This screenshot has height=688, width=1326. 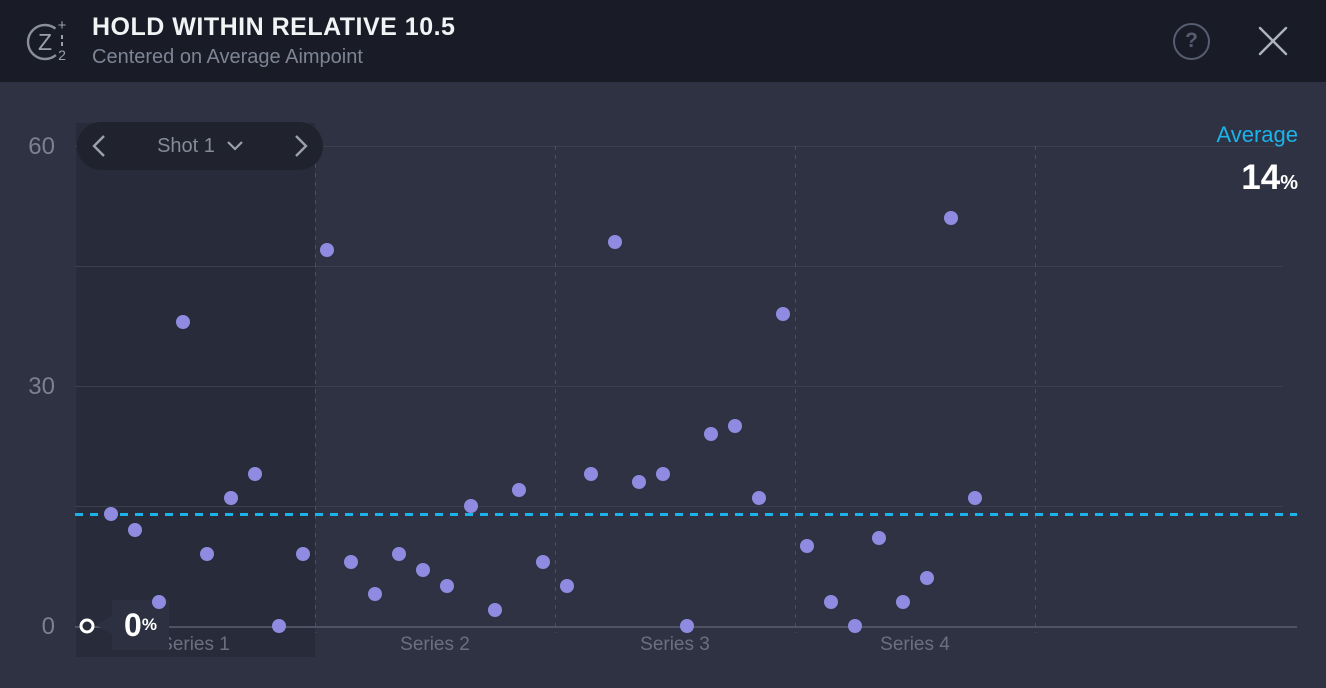 I want to click on z-1-2-drill-logo-icon: Z + 2, so click(x=46, y=40).